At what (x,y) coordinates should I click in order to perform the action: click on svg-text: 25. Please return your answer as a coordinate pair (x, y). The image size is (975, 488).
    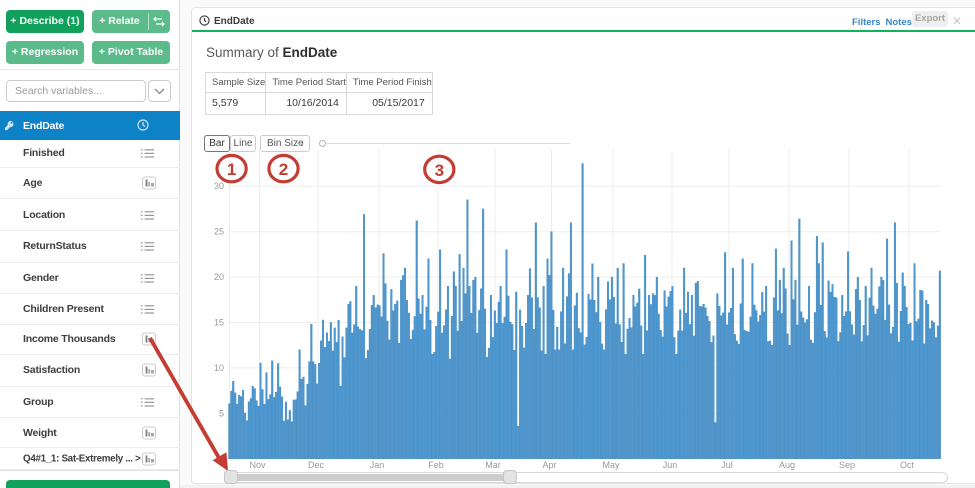
    Looking at the image, I should click on (219, 232).